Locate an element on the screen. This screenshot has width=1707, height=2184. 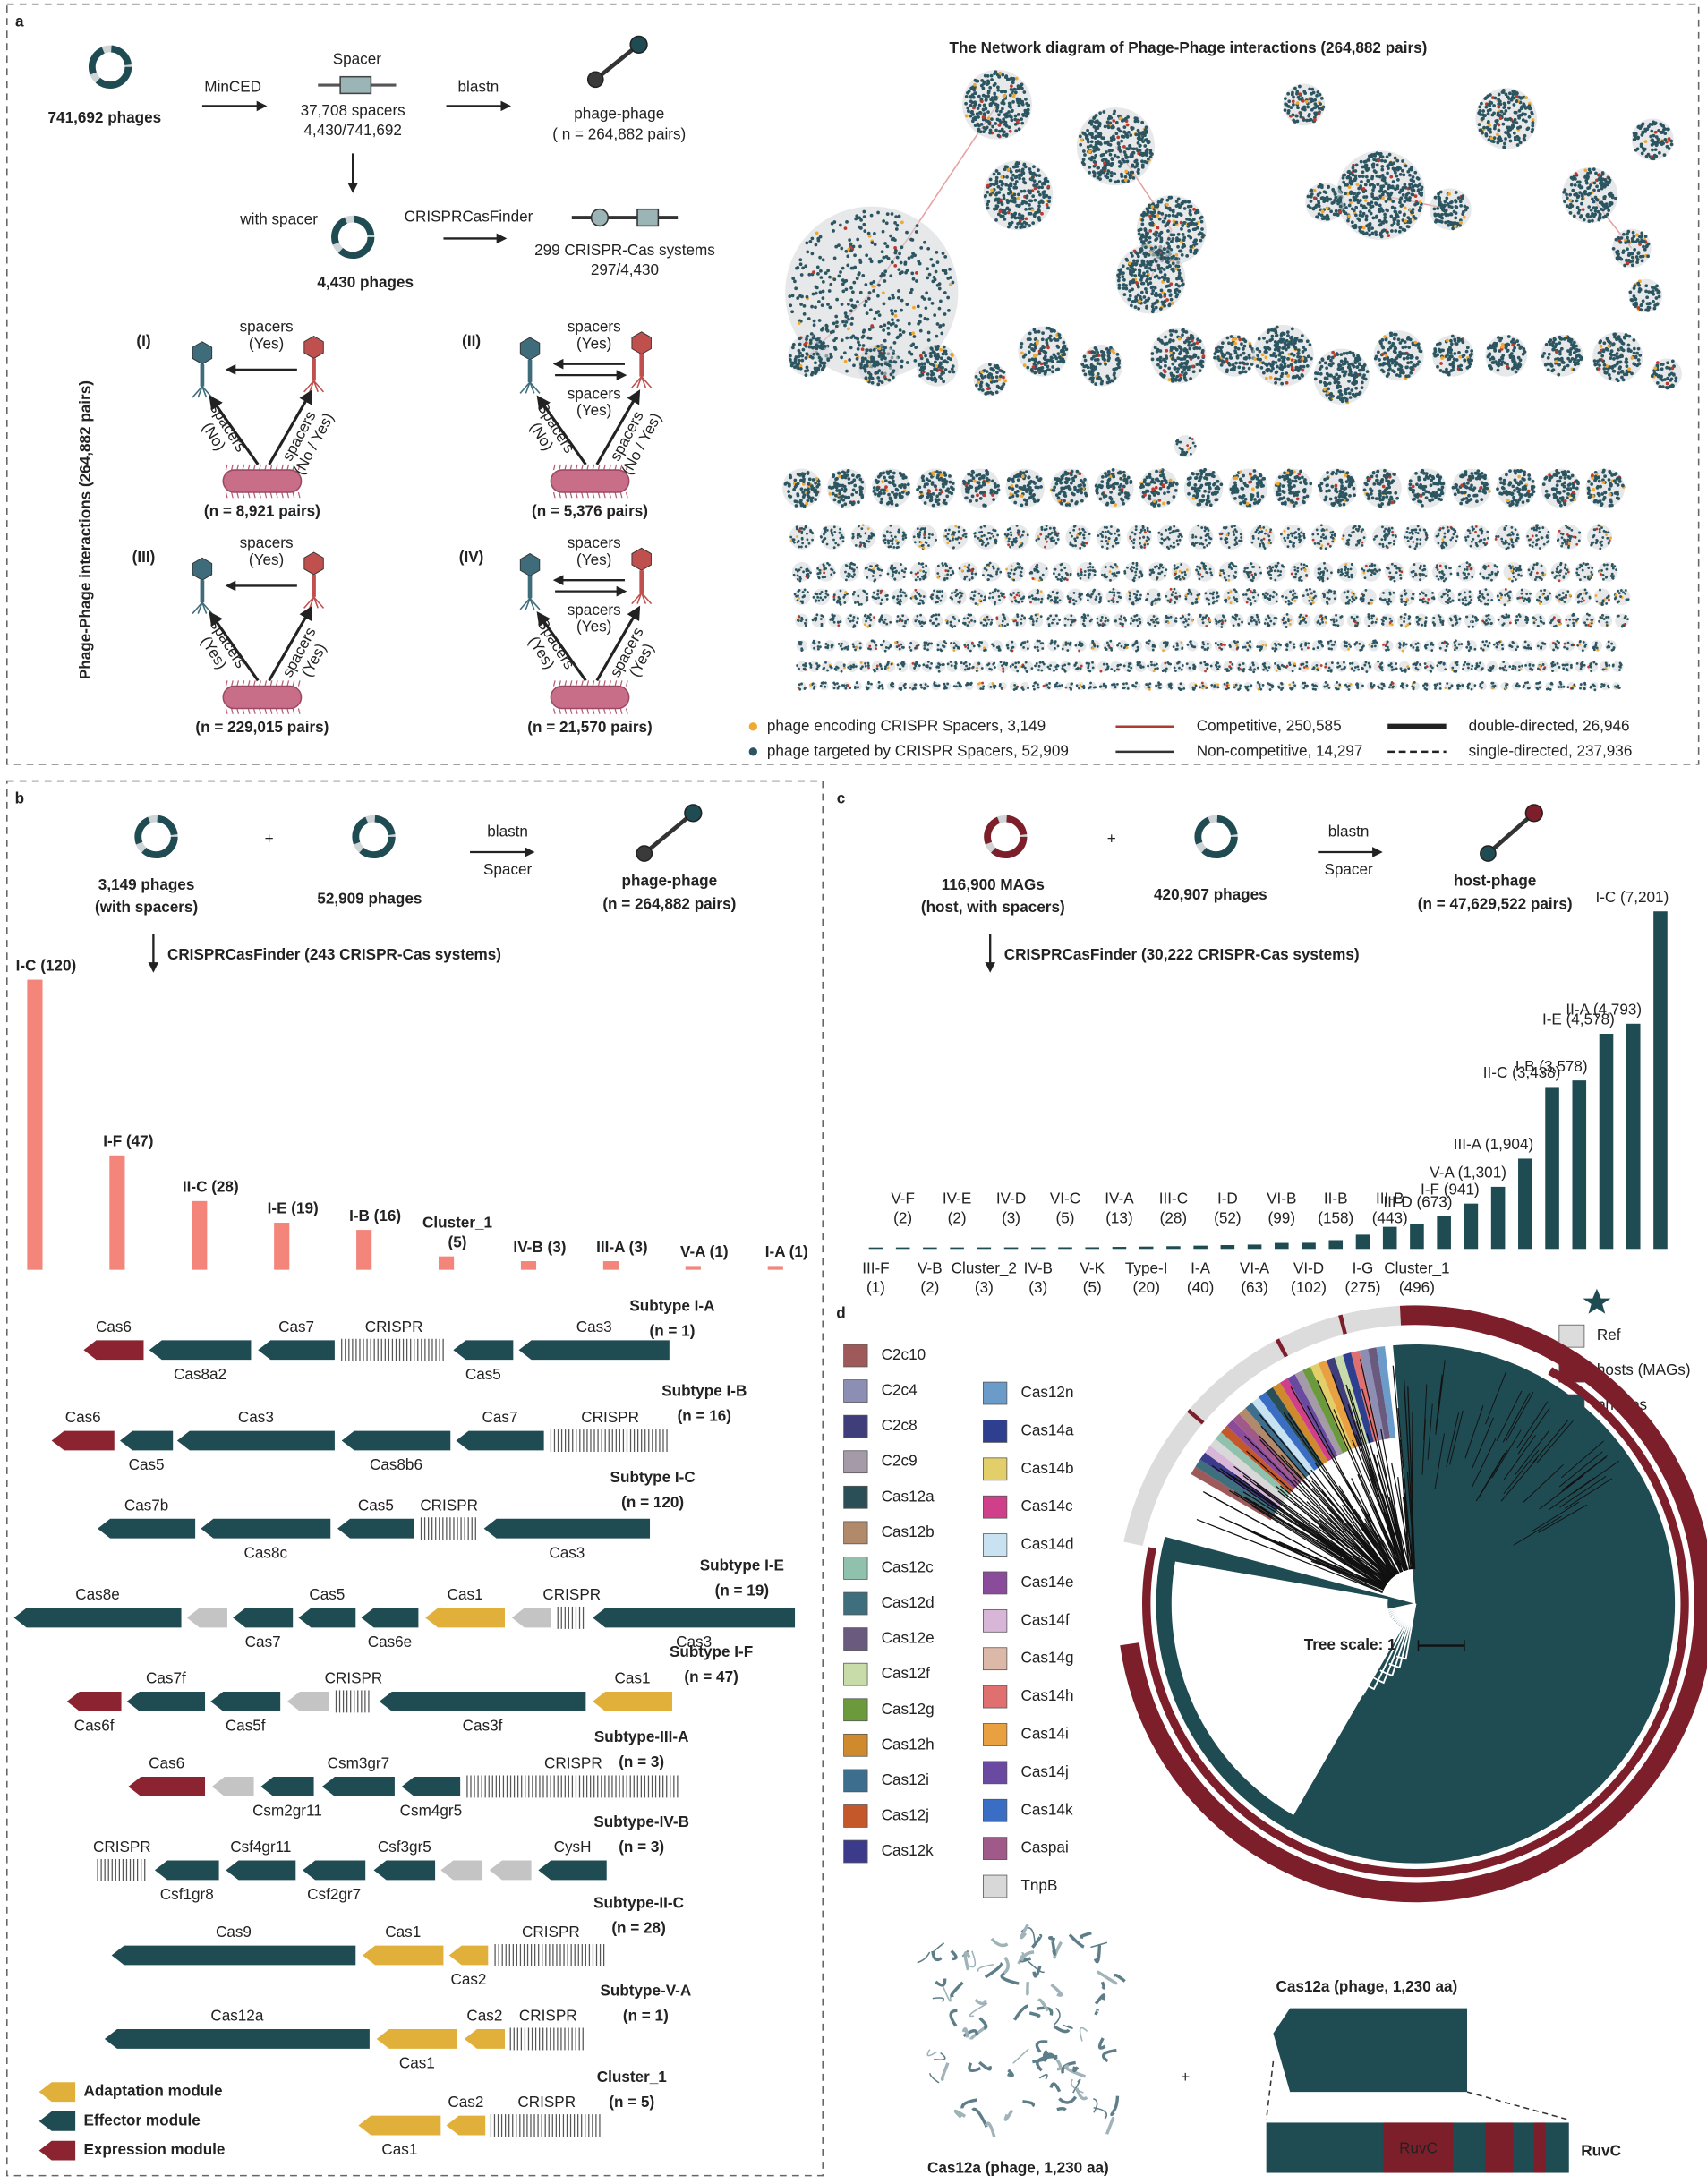
with-spacer: with spacer is located at coordinates (278, 219).